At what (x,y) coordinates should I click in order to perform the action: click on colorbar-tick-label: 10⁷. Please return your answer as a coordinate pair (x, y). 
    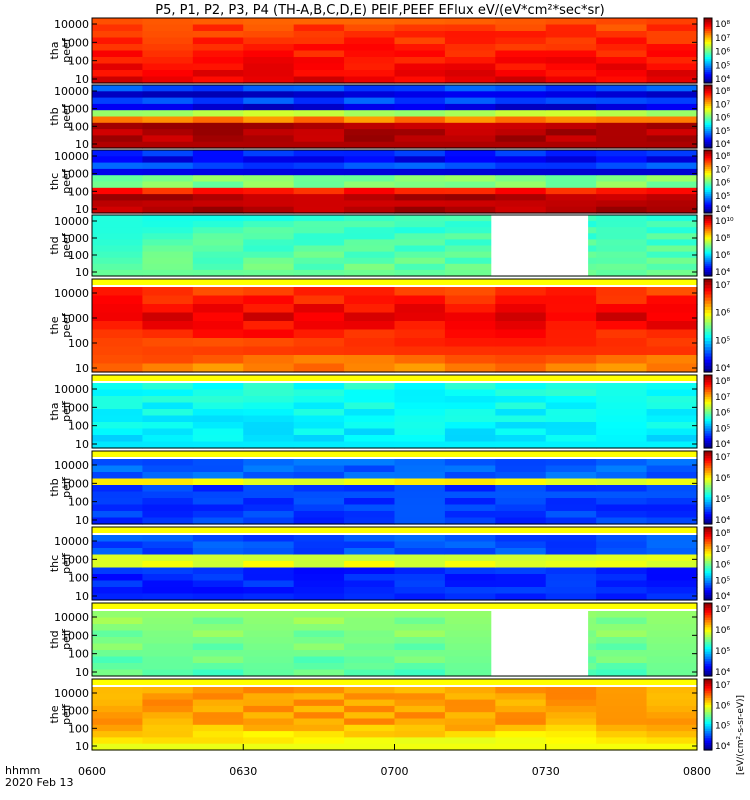
    Looking at the image, I should click on (722, 286).